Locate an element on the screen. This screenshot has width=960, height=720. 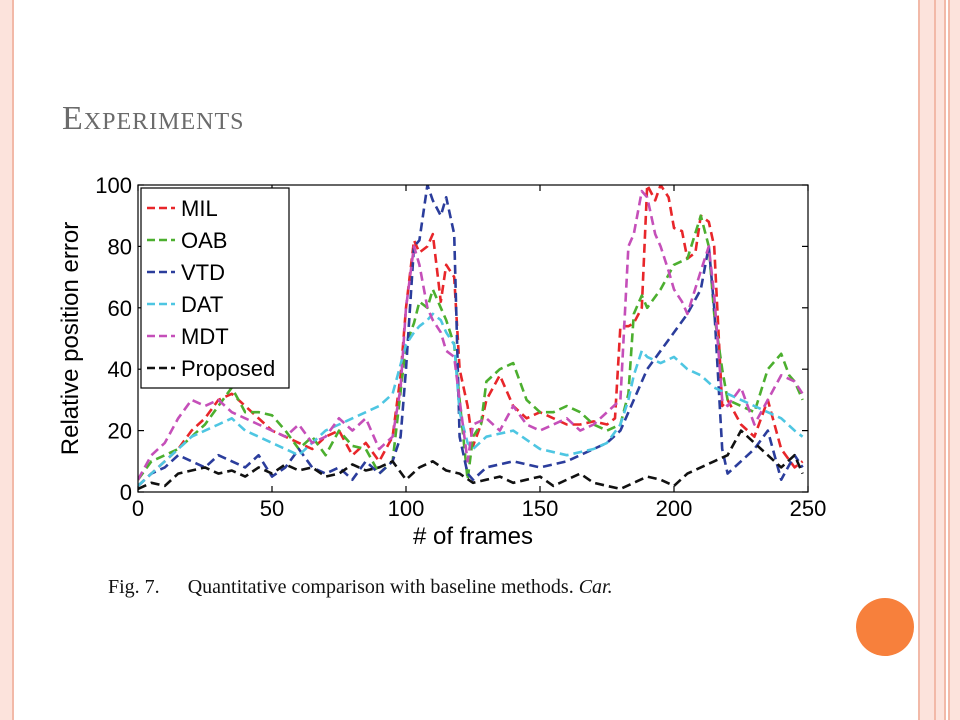
y-axis-label: Relative position error is located at coordinates (70, 338).